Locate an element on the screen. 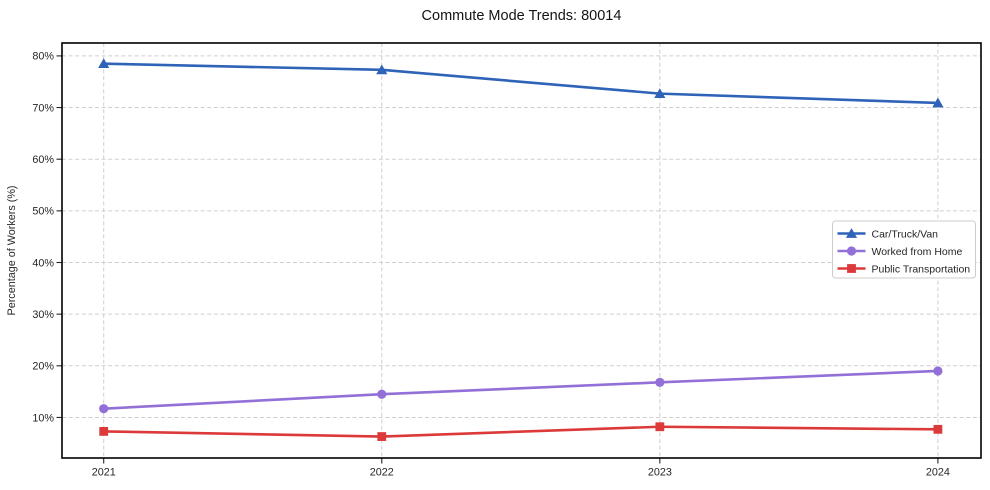 The image size is (990, 490). legend-label: Worked from Home is located at coordinates (917, 252).